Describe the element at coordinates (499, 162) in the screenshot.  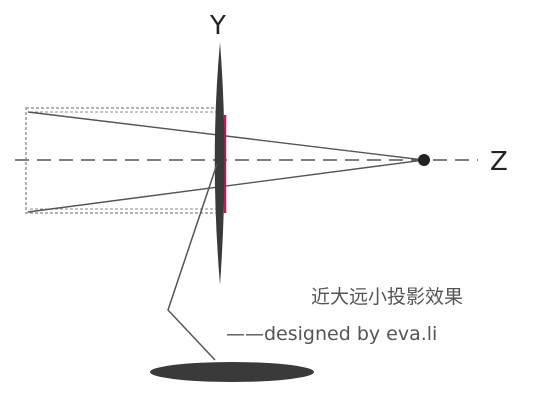
I see `z-axis-label: Z` at that location.